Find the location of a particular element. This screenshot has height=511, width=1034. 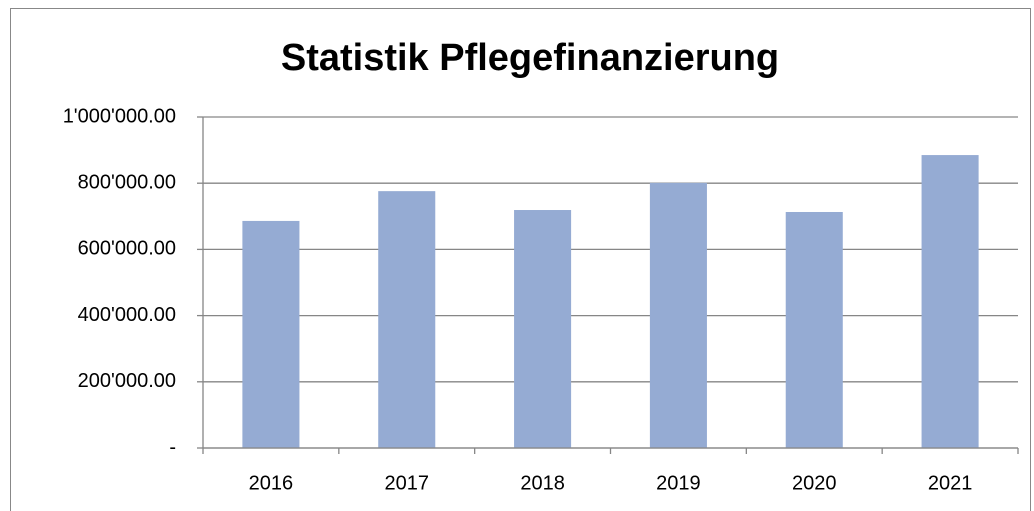

x-tick-label: 2017 is located at coordinates (407, 483).